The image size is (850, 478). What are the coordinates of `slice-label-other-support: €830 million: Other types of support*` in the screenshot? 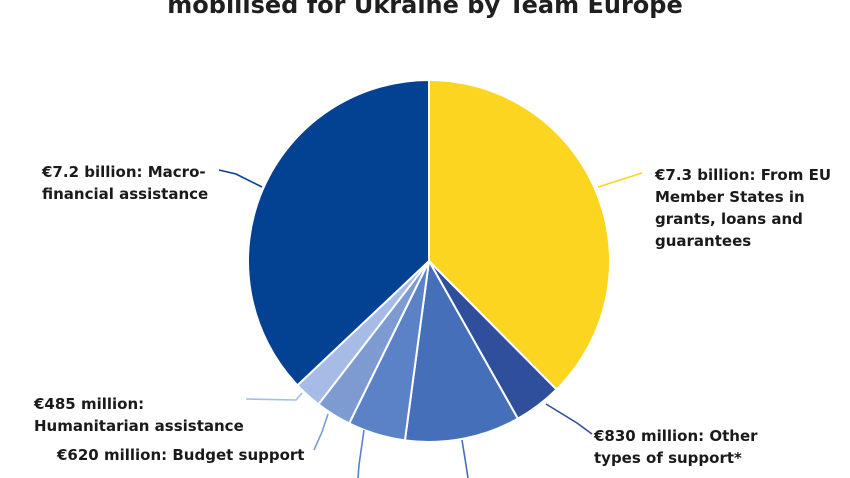 It's located at (676, 447).